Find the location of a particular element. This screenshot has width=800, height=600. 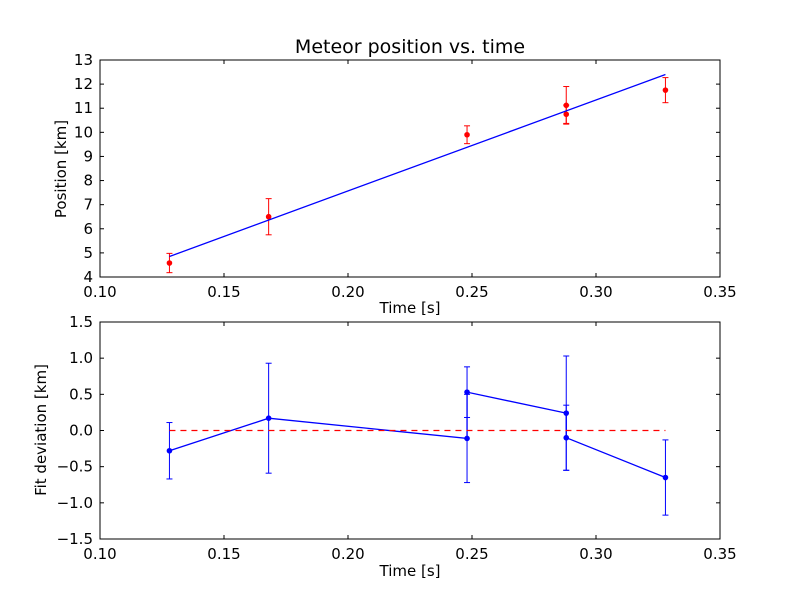

deviation-x-axis-label: Time [s] is located at coordinates (410, 571).